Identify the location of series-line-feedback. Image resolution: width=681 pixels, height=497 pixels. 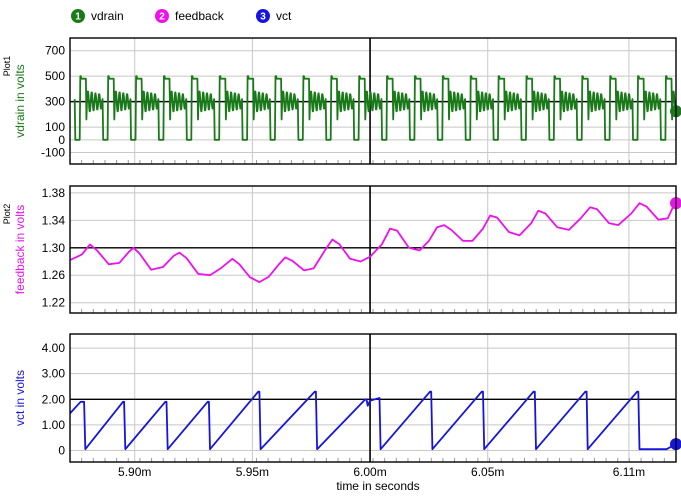
(372, 242).